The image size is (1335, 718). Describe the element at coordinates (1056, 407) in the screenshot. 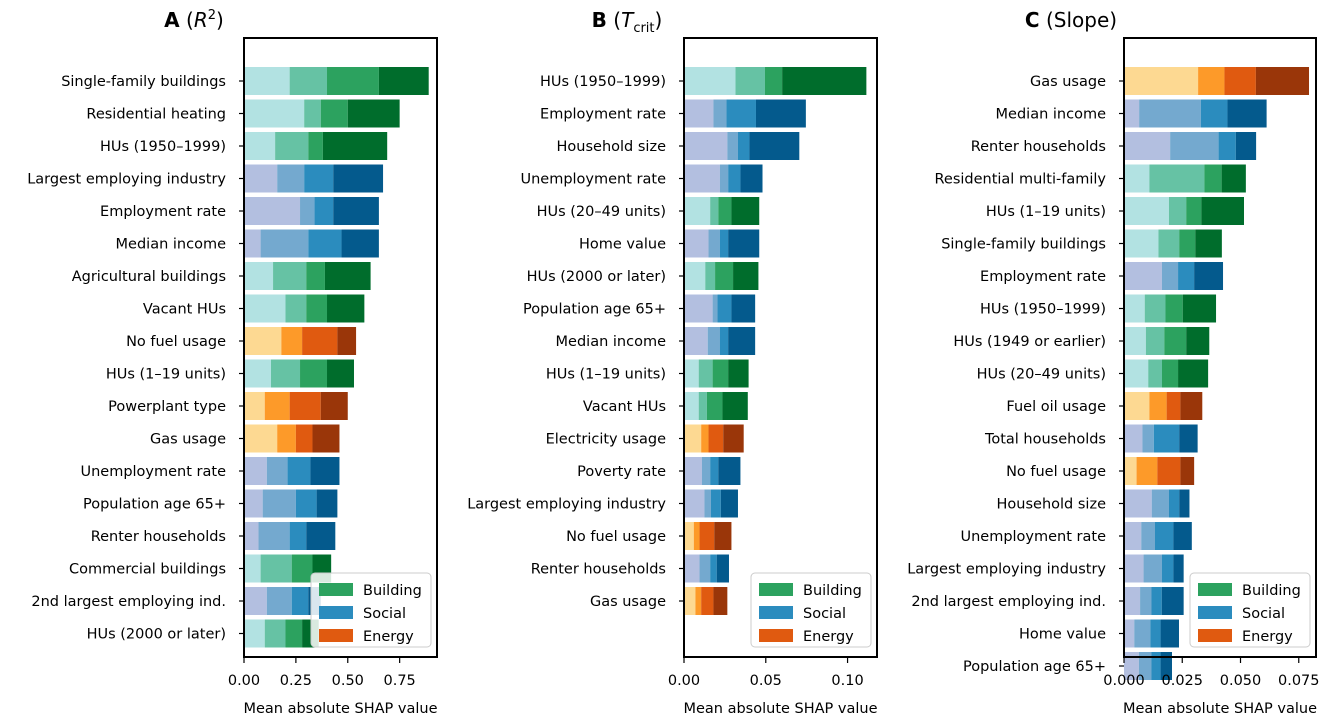

I see `category-label: Fuel oil usage` at that location.